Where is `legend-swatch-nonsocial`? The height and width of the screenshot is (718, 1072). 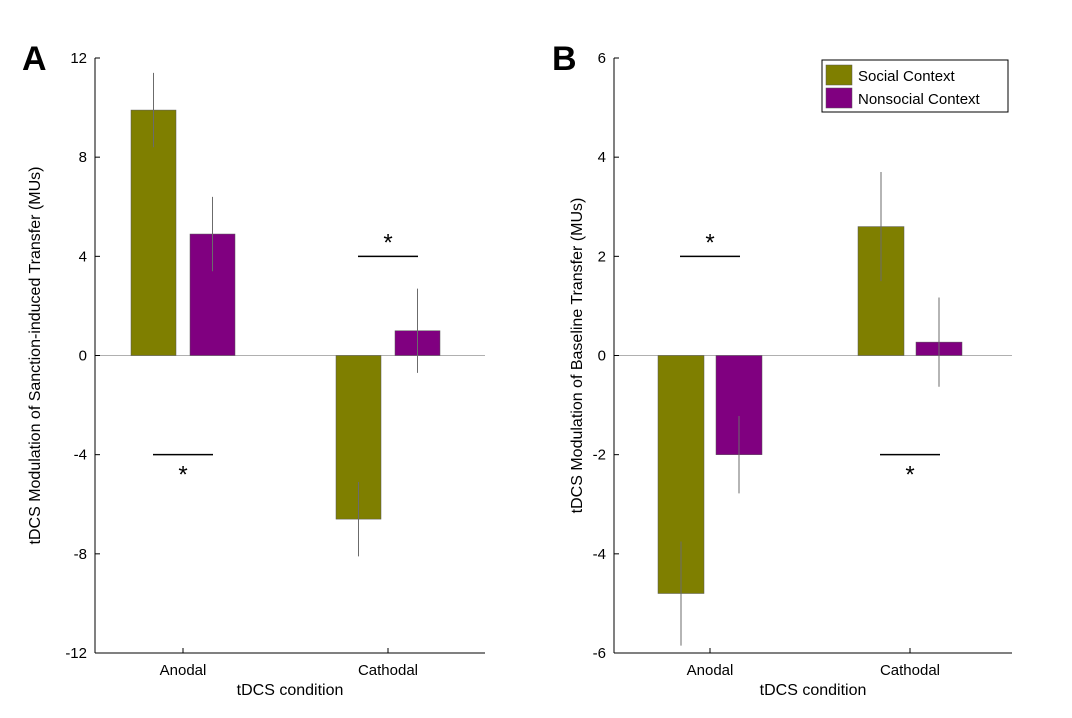 legend-swatch-nonsocial is located at coordinates (839, 98).